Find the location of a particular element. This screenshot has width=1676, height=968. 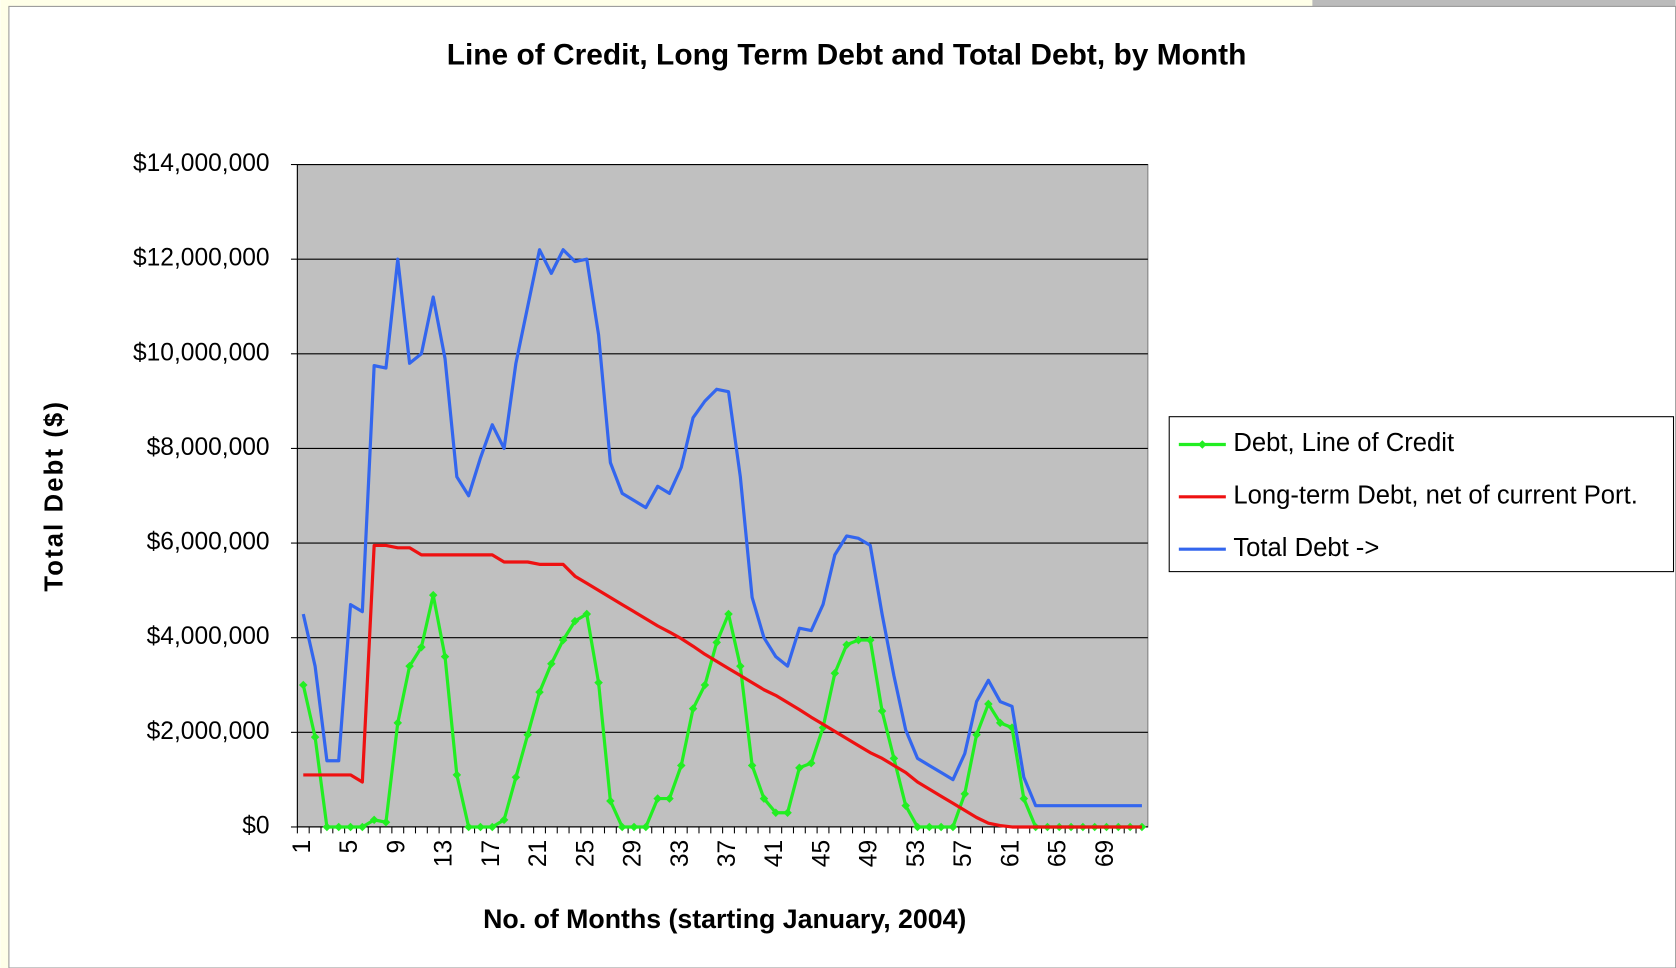

series-line is located at coordinates (722, 686).